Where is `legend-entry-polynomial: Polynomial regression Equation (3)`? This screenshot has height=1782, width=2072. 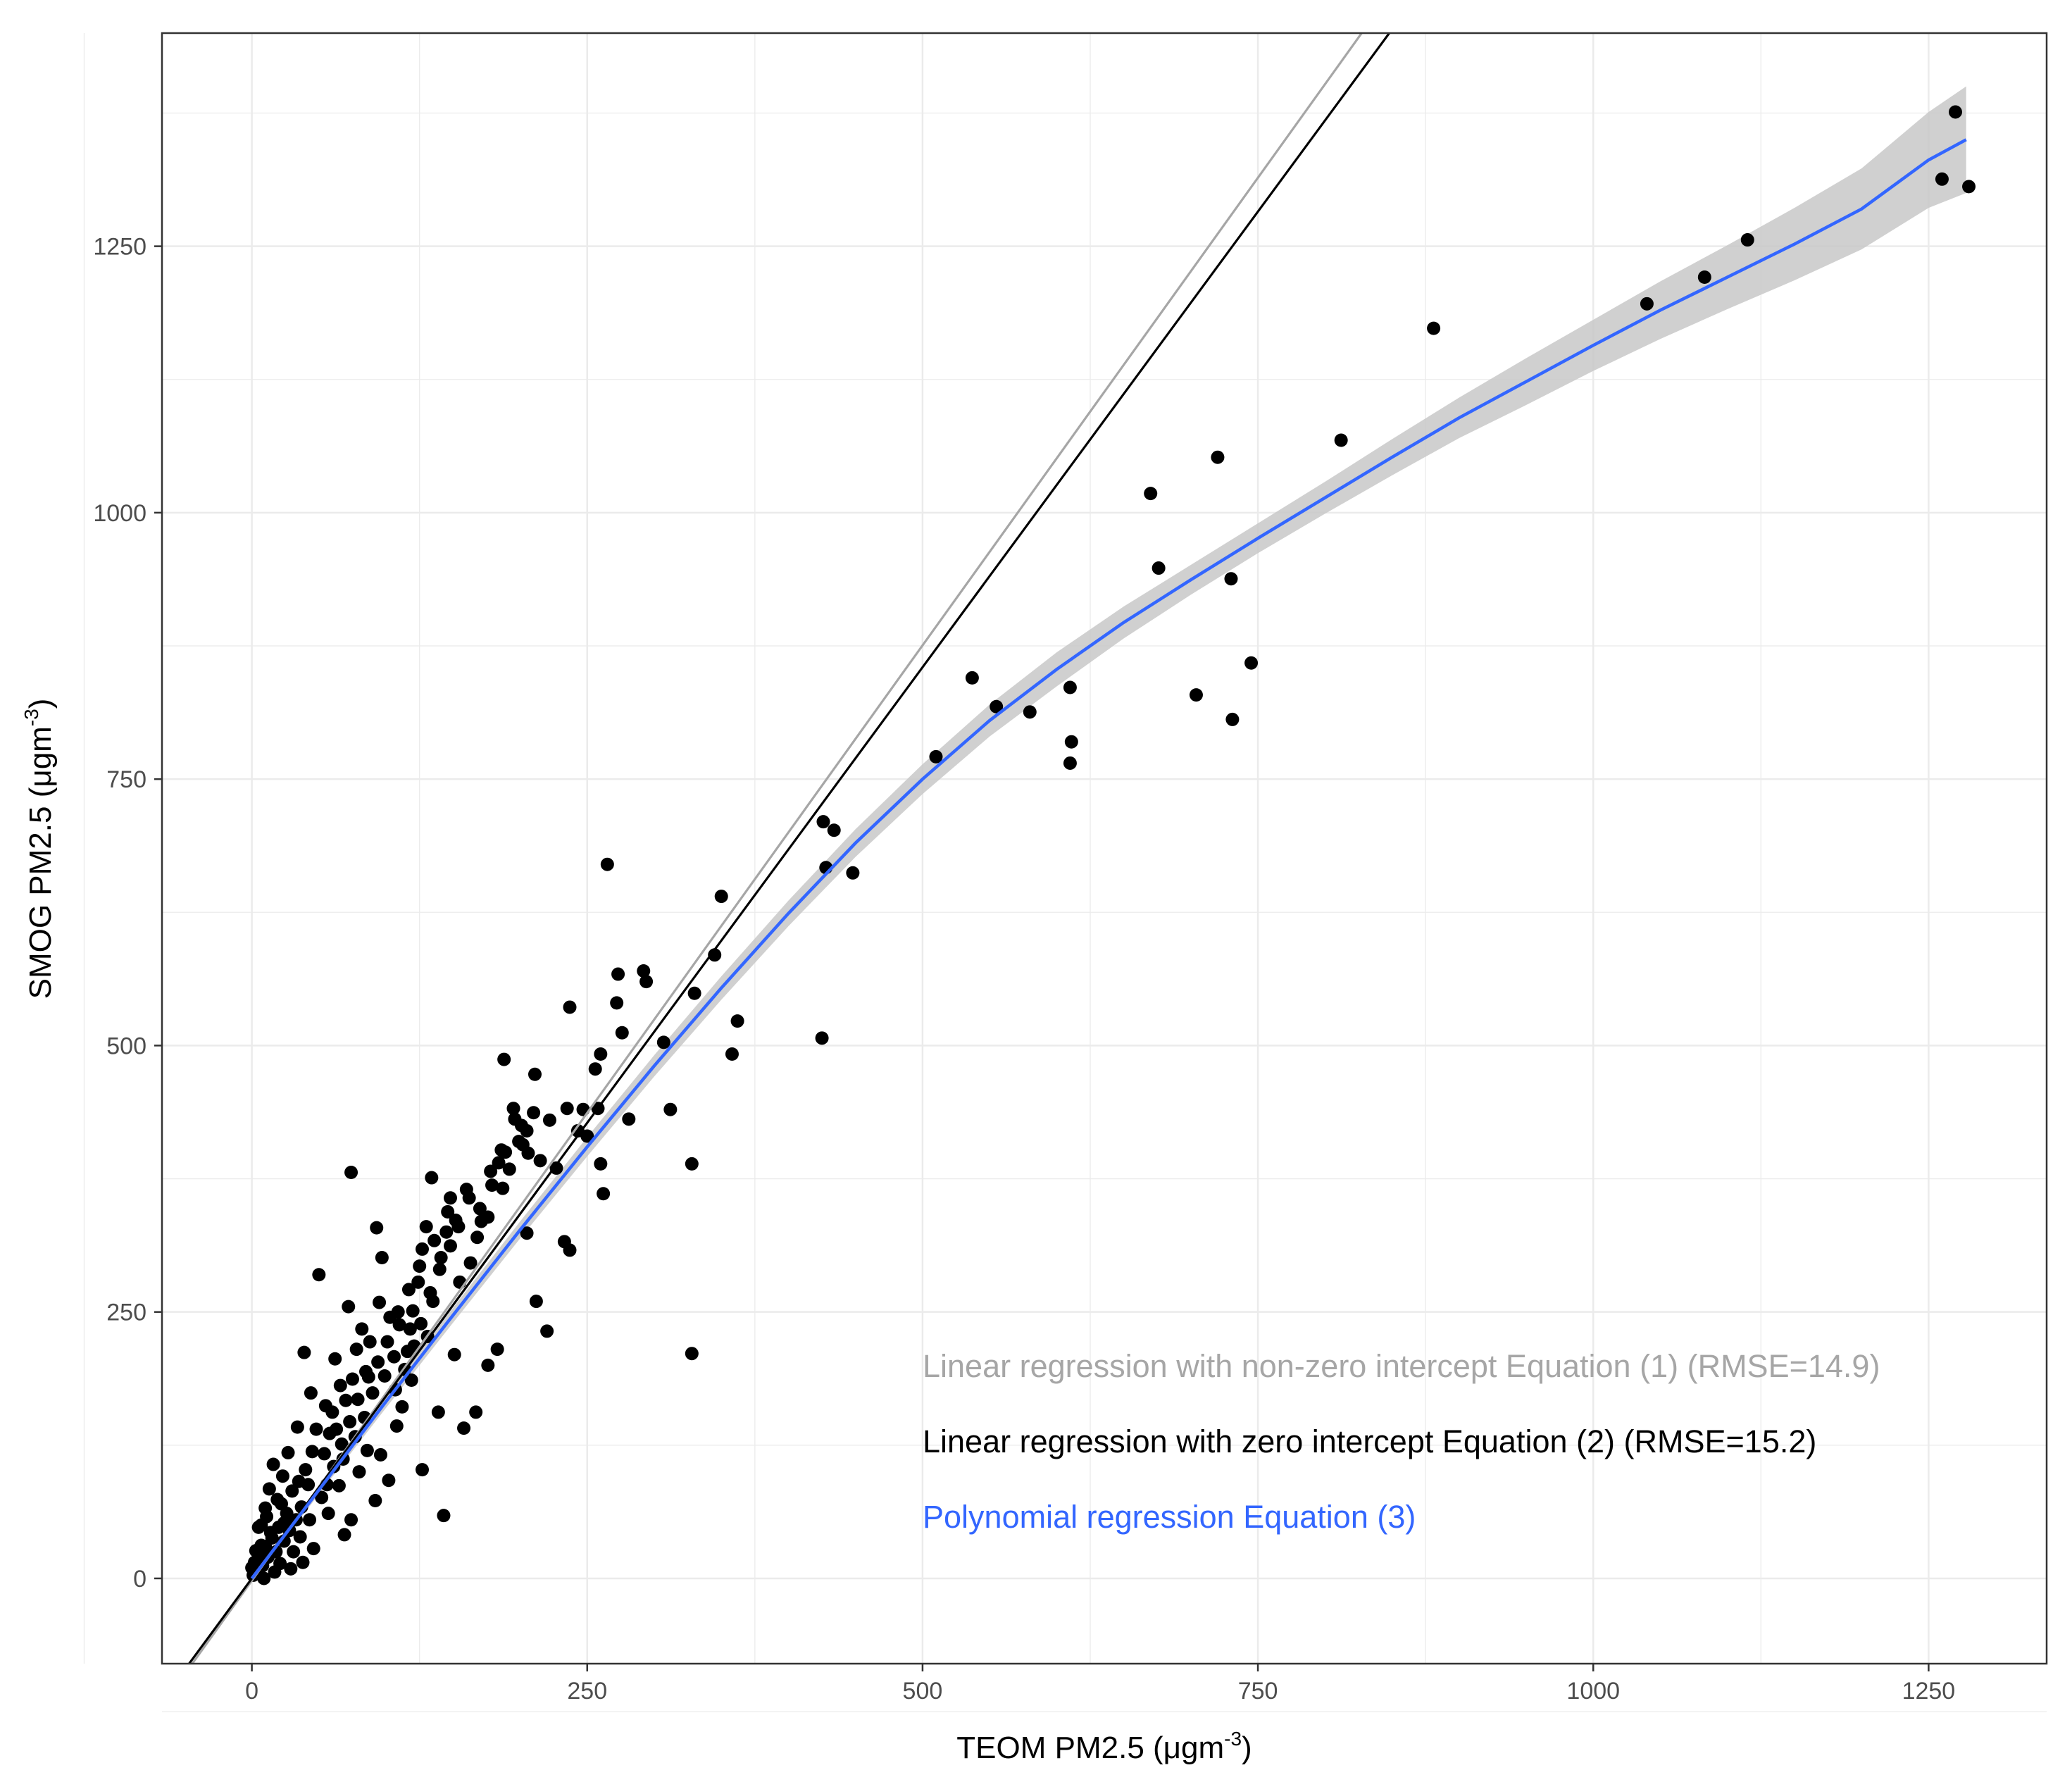 legend-entry-polynomial: Polynomial regression Equation (3) is located at coordinates (1169, 1517).